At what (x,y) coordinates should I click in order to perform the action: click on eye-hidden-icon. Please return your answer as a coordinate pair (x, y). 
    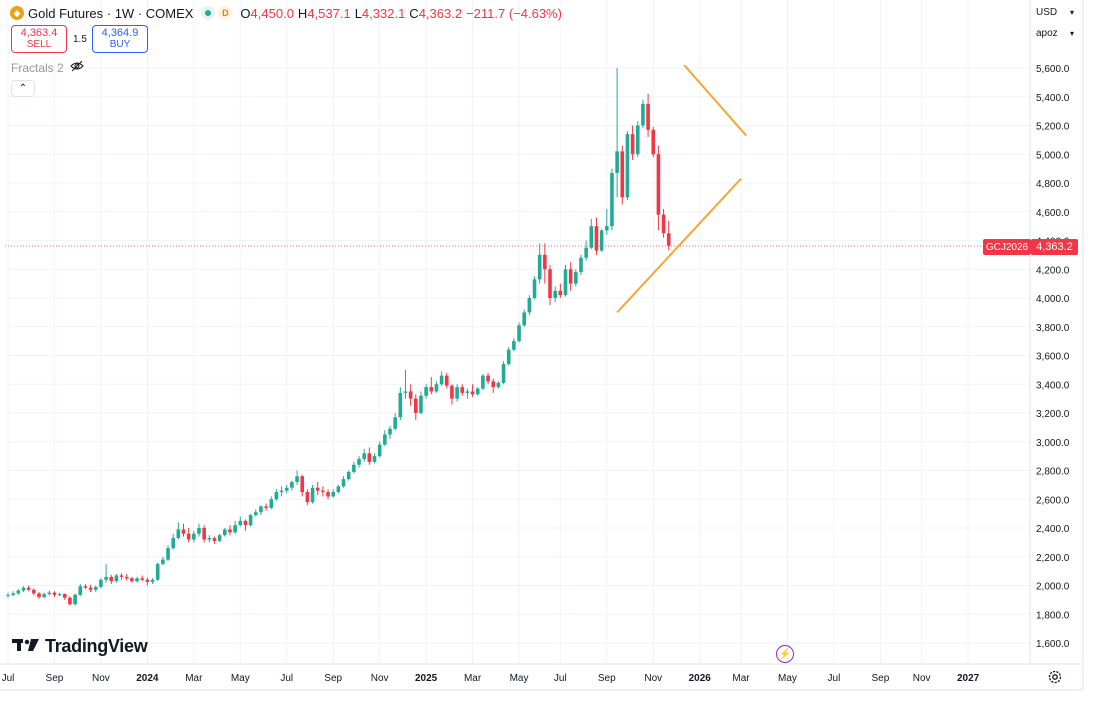
    Looking at the image, I should click on (76, 67).